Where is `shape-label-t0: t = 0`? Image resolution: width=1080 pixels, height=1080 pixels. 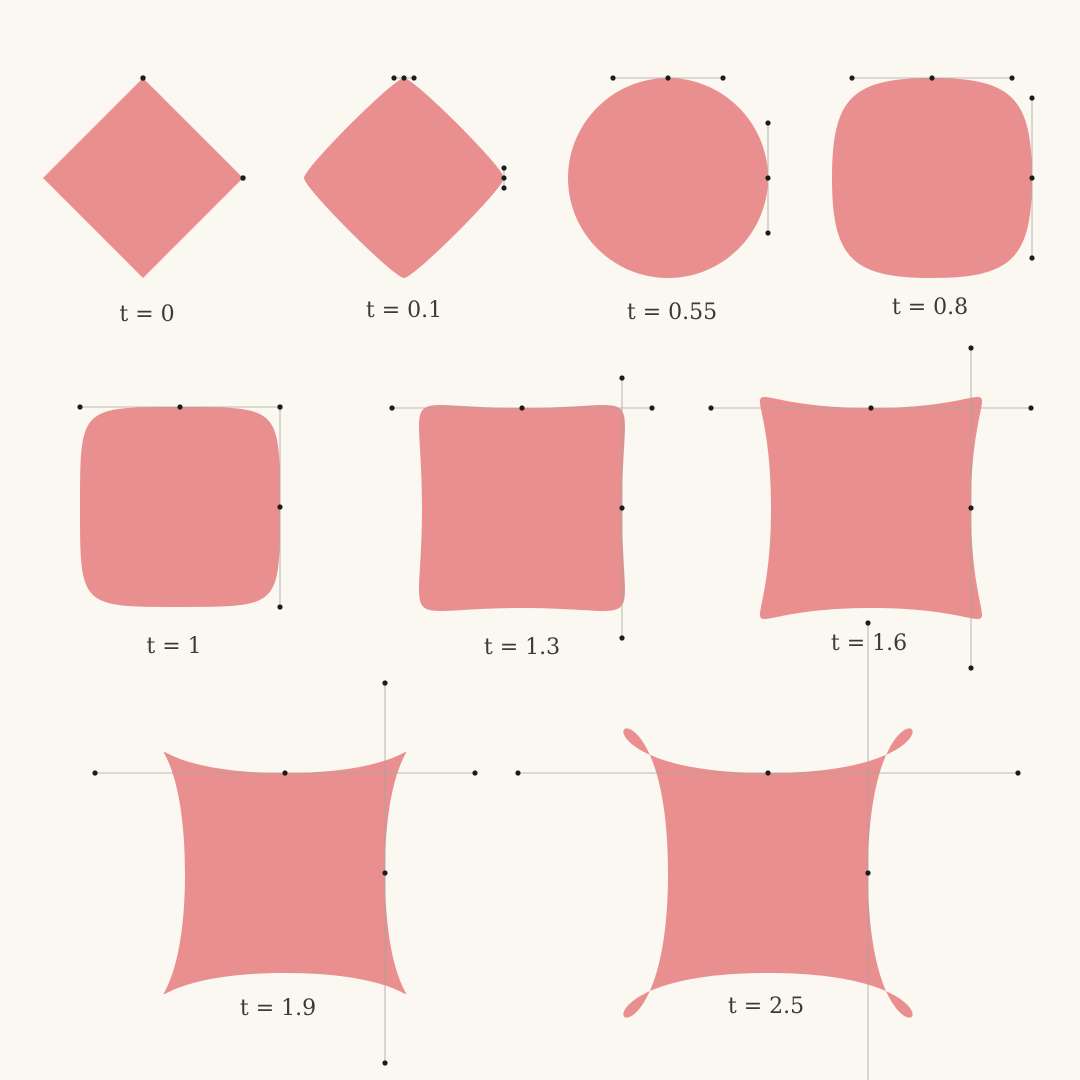
shape-label-t0: t = 0 is located at coordinates (147, 314).